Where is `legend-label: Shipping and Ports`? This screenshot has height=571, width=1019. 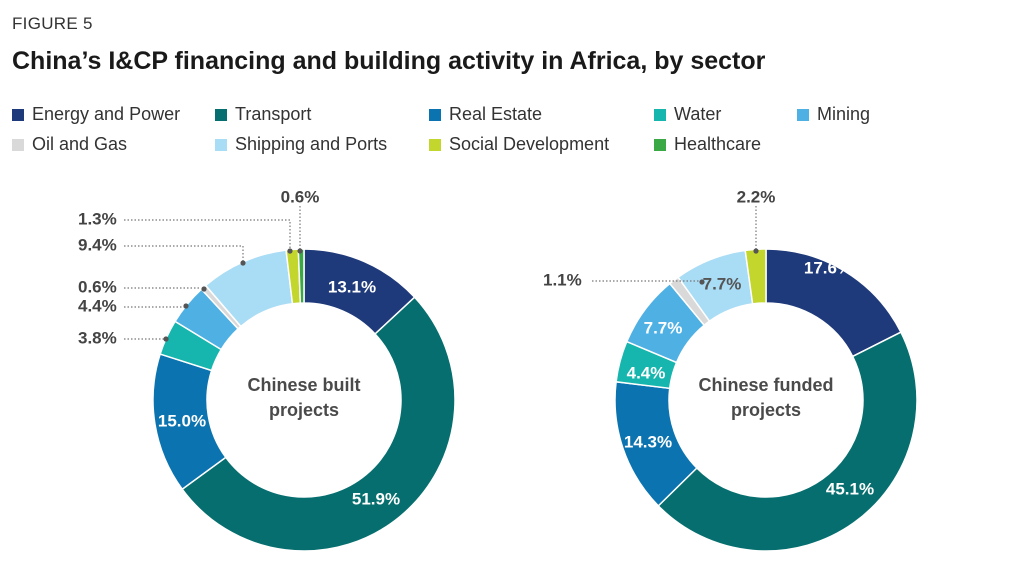 legend-label: Shipping and Ports is located at coordinates (311, 144).